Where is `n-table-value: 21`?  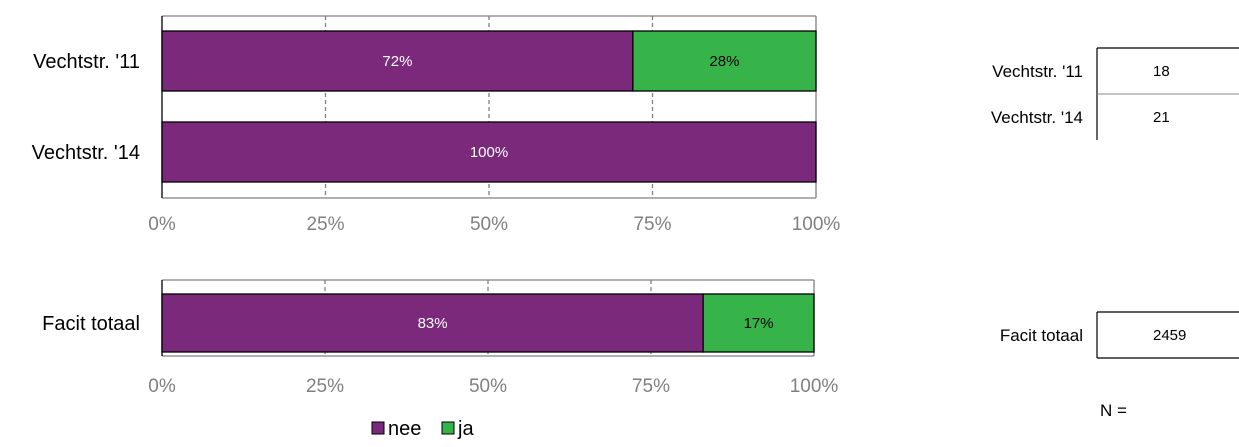
n-table-value: 21 is located at coordinates (1161, 117).